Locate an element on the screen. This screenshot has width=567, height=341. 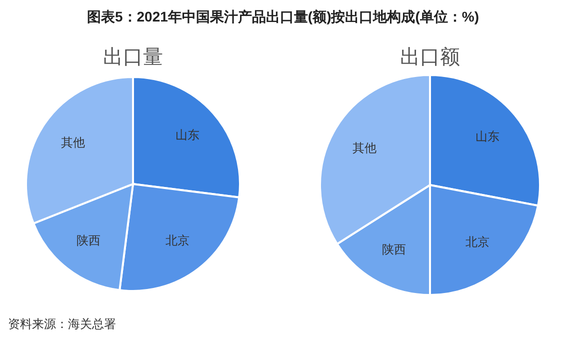
text: 图表5：2021年中国果汁产品出口量(额)按出口地构成(单位：%) is located at coordinates (283, 16).